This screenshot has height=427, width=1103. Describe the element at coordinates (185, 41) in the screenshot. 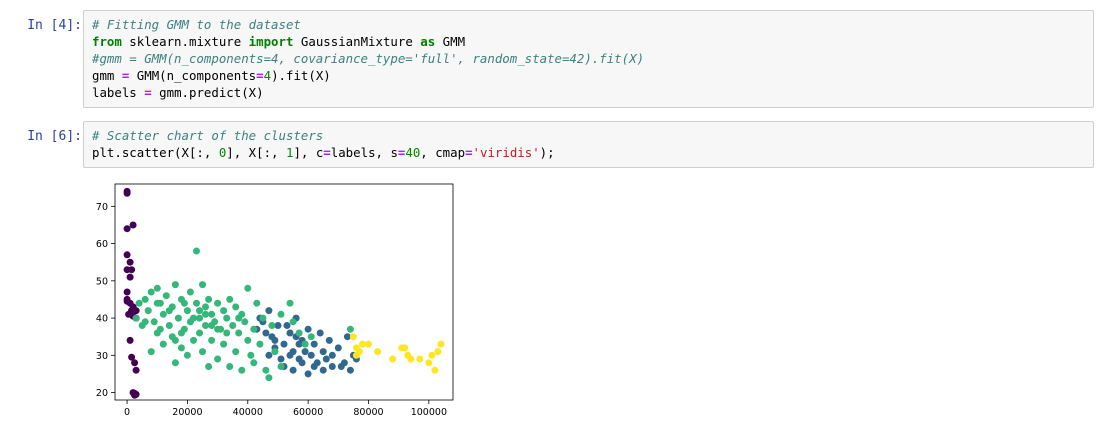

I see `code-token: sklearn.mixture` at that location.